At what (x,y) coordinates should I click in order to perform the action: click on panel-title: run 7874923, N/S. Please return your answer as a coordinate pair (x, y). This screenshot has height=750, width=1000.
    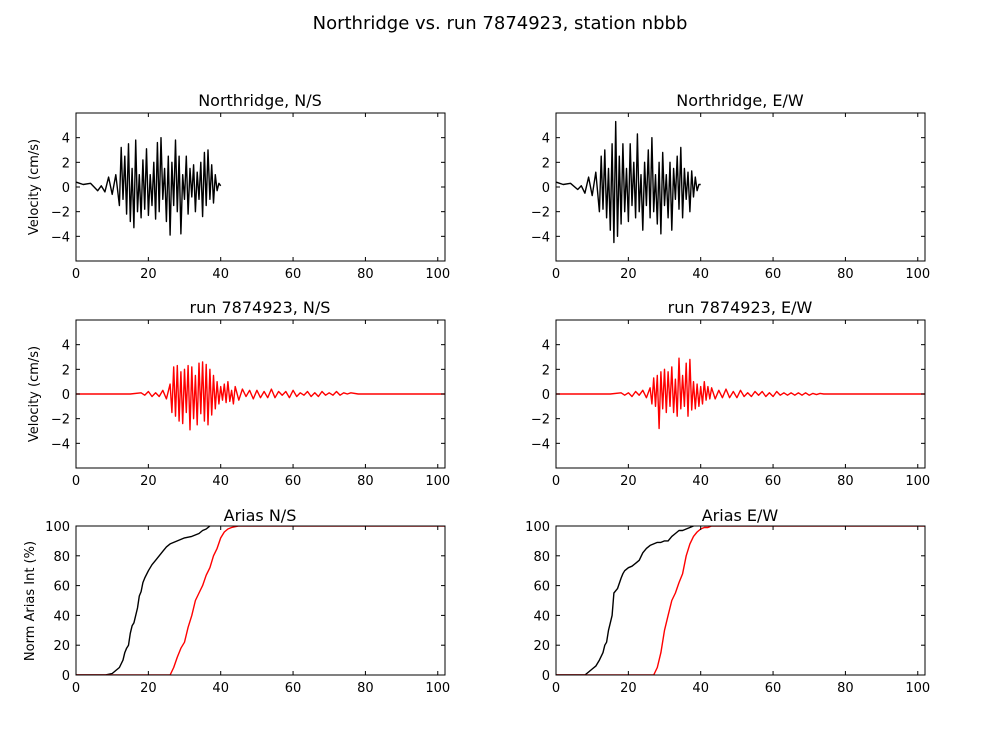
    Looking at the image, I should click on (260, 307).